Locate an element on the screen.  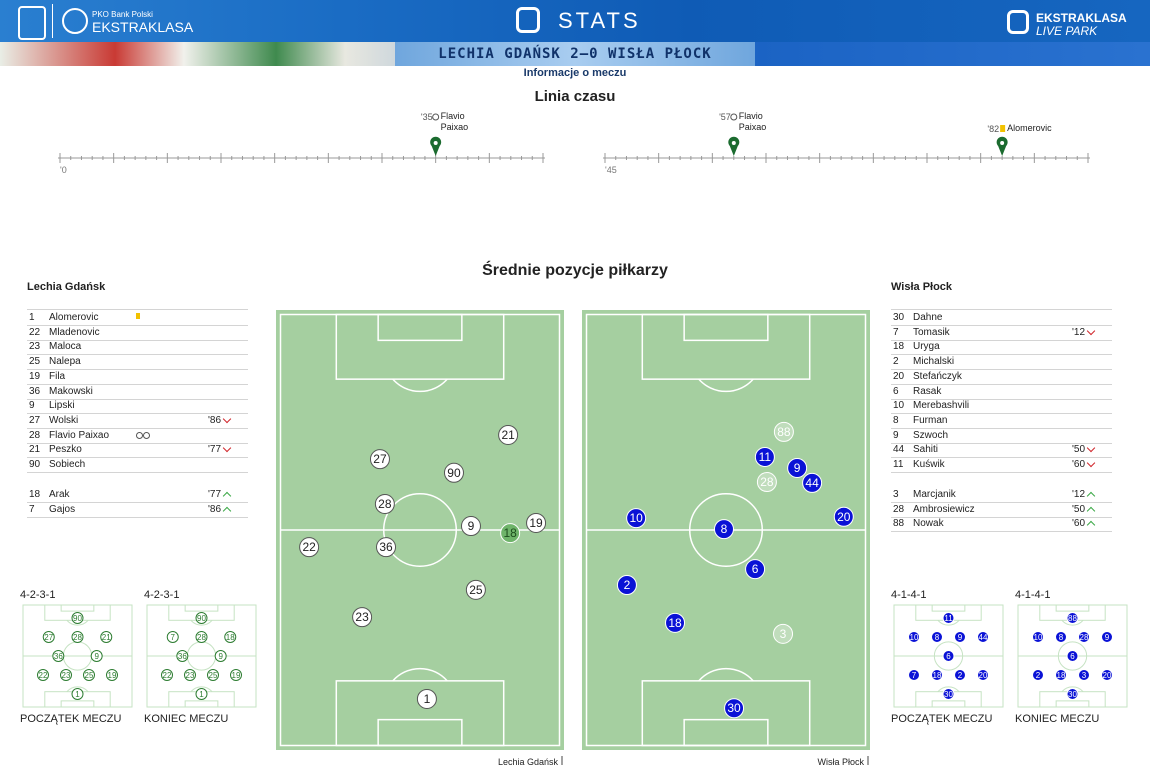
team-name: Lechia Gdańsk is located at coordinates (66, 287).